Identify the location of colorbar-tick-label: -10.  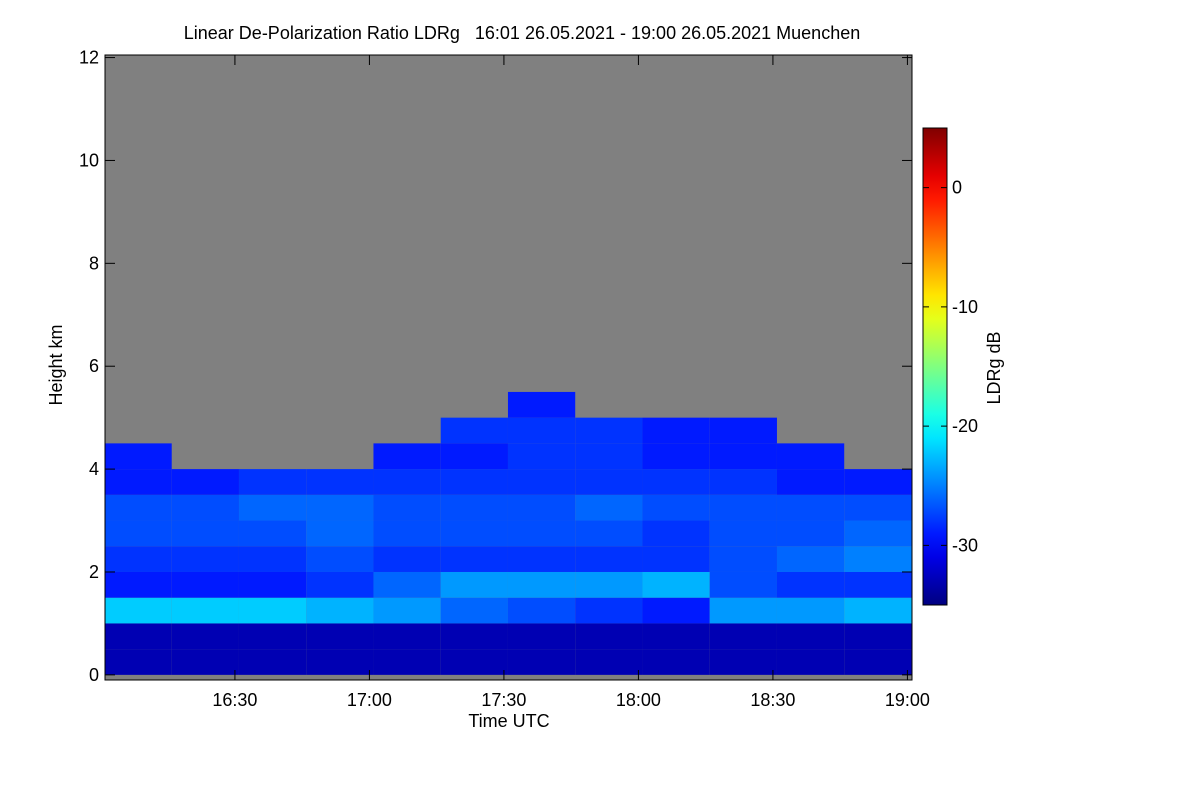
(965, 307).